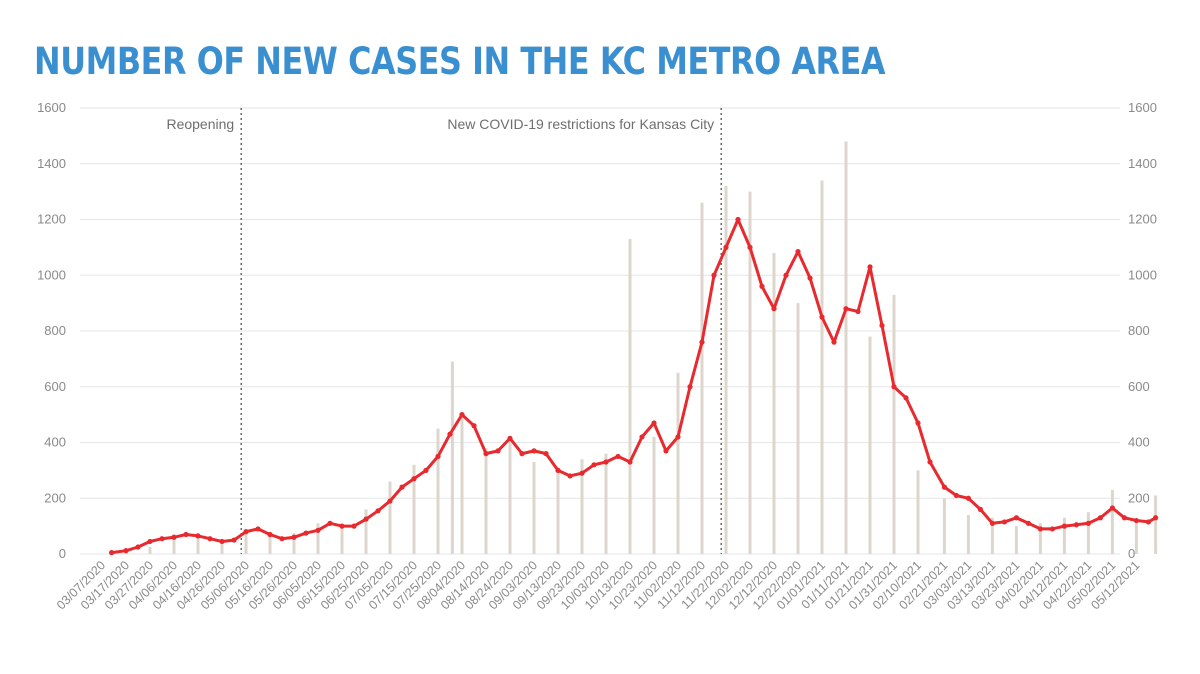 The width and height of the screenshot is (1200, 674). What do you see at coordinates (1142, 274) in the screenshot?
I see `y-tick-label-right: 1000` at bounding box center [1142, 274].